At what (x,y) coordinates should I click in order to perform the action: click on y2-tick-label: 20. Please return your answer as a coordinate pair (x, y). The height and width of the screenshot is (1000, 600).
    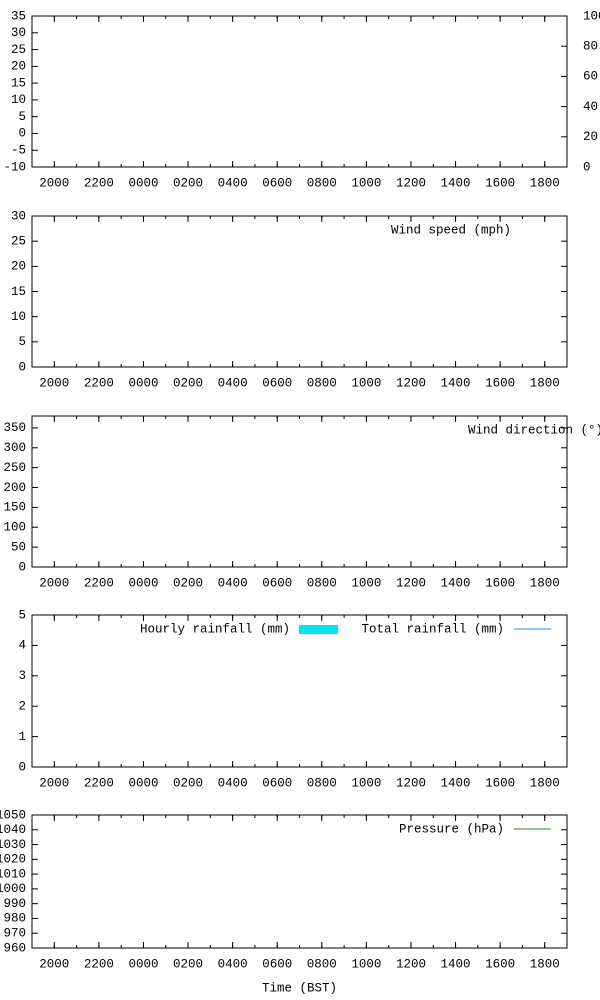
    Looking at the image, I should click on (590, 137).